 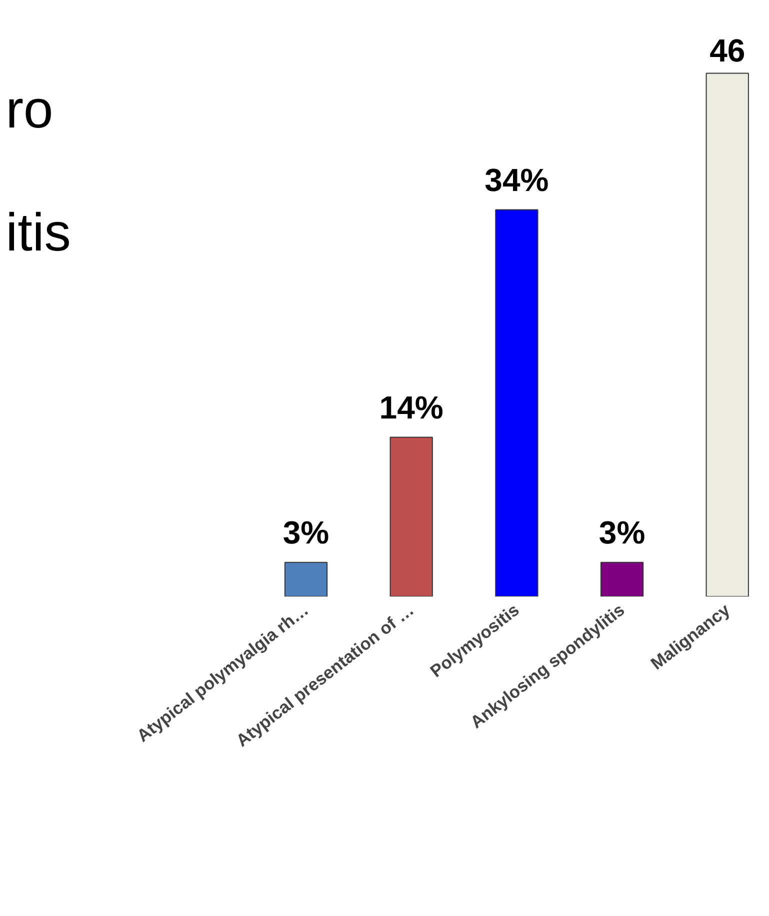 I want to click on data-label: 46, so click(x=728, y=50).